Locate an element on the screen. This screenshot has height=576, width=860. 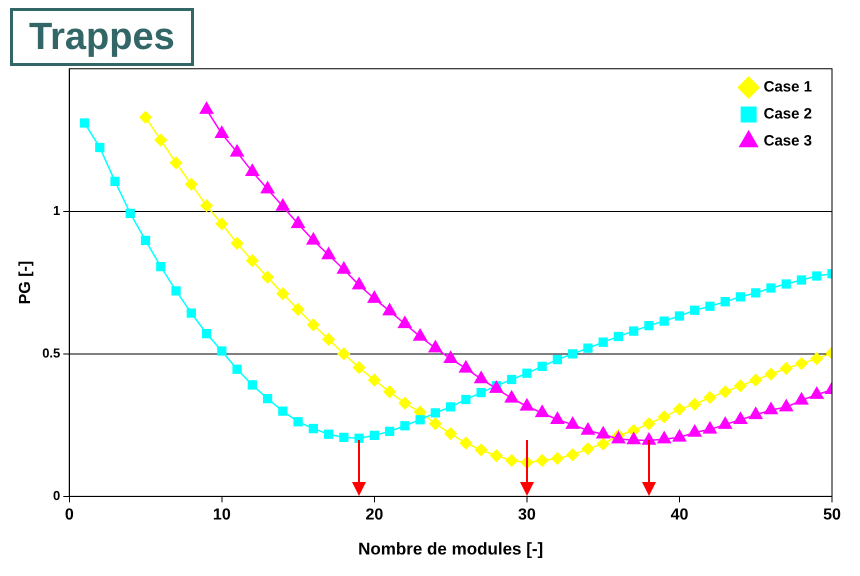
x-tick-label: 0 is located at coordinates (69, 515).